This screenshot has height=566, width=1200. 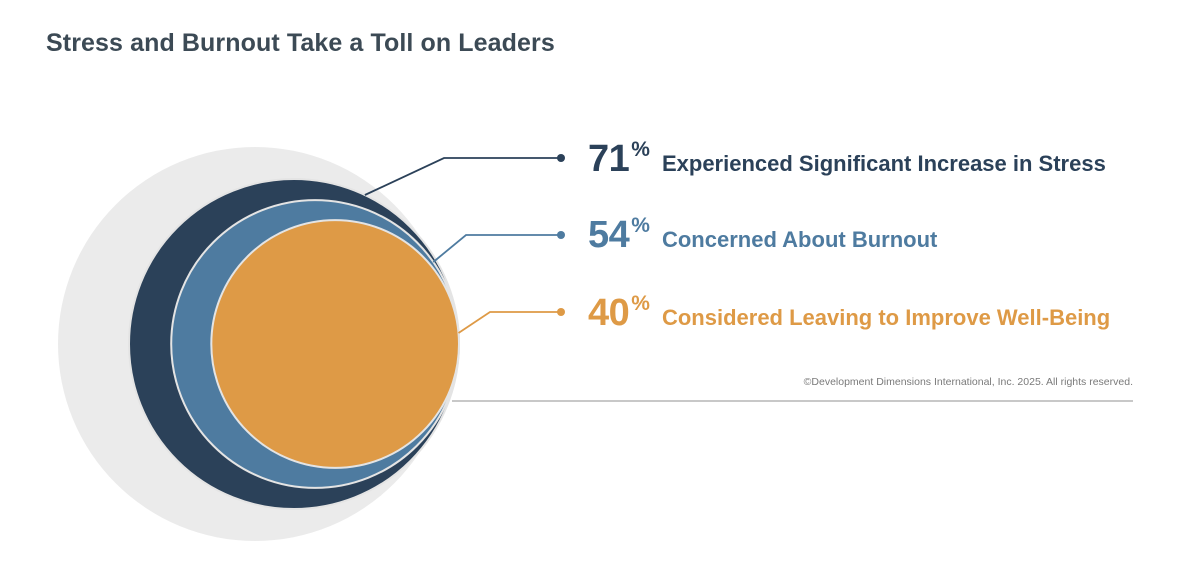 I want to click on stat-burnout: 54 % Concerned About Burnout, so click(x=762, y=235).